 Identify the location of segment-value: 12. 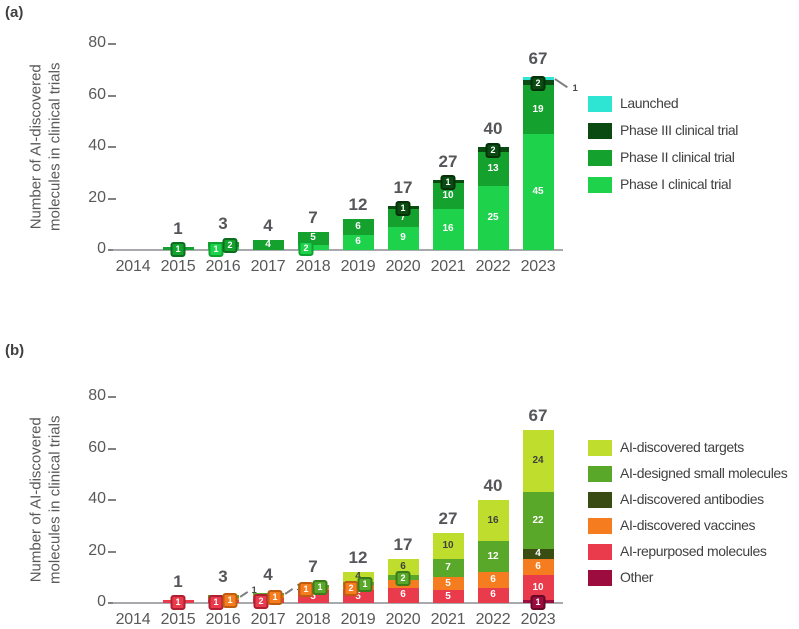
(493, 556).